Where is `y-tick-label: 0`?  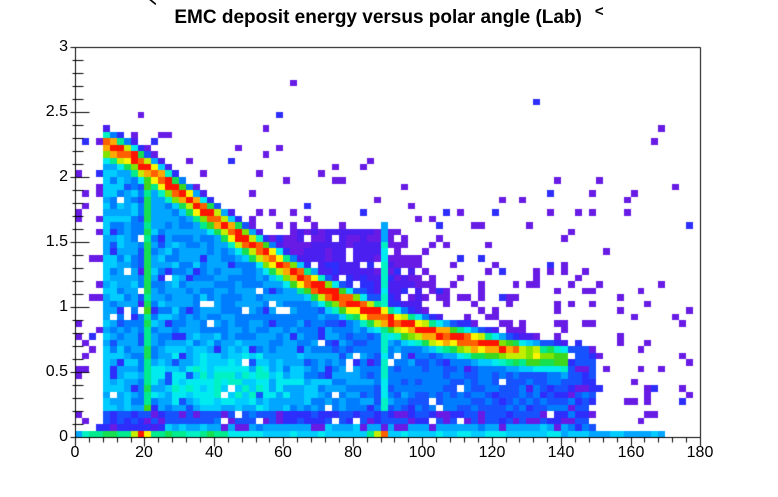 y-tick-label: 0 is located at coordinates (63, 436).